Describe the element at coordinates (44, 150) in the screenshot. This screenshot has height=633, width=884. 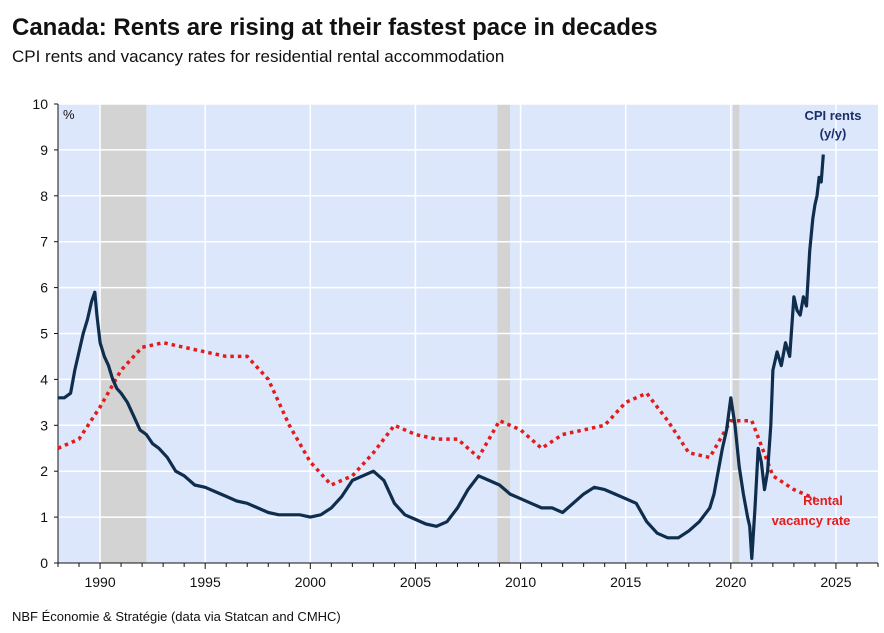
I see `y-tick-label: 9` at that location.